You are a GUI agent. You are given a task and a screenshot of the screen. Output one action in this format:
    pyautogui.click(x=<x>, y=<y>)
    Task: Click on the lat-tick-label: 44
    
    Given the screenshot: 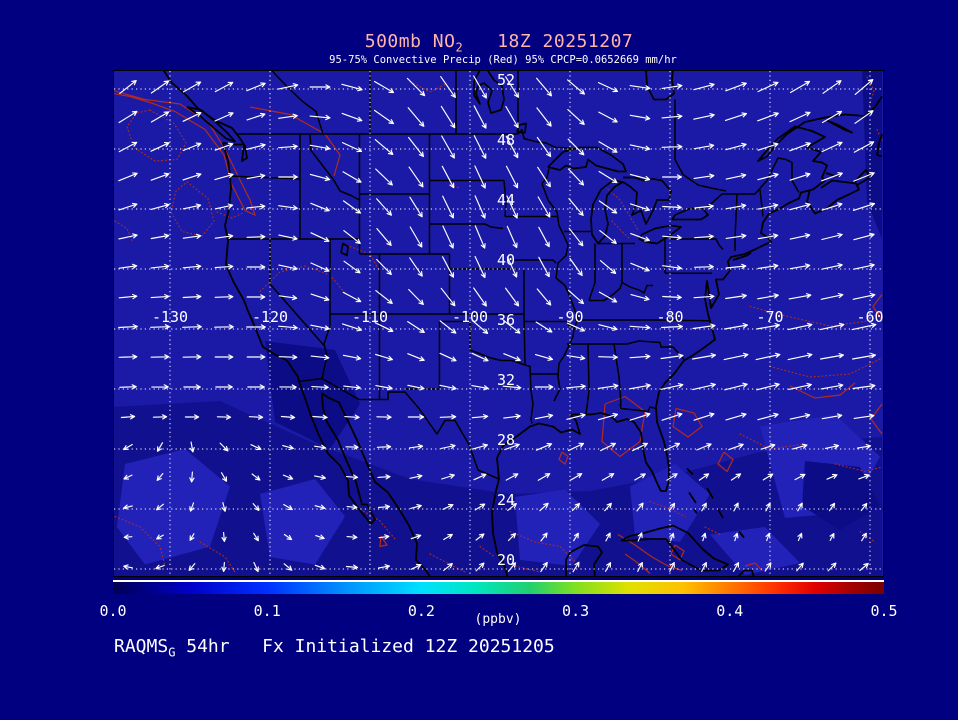 What is the action you would take?
    pyautogui.click(x=506, y=200)
    